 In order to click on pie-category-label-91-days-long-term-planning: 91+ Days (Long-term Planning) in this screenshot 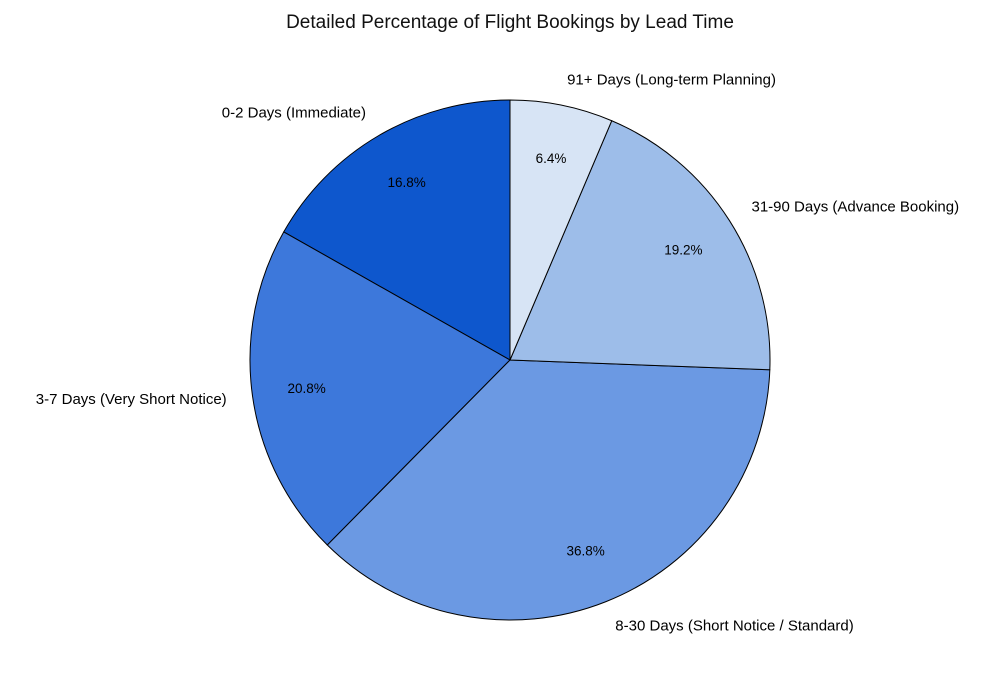, I will do `click(671, 79)`.